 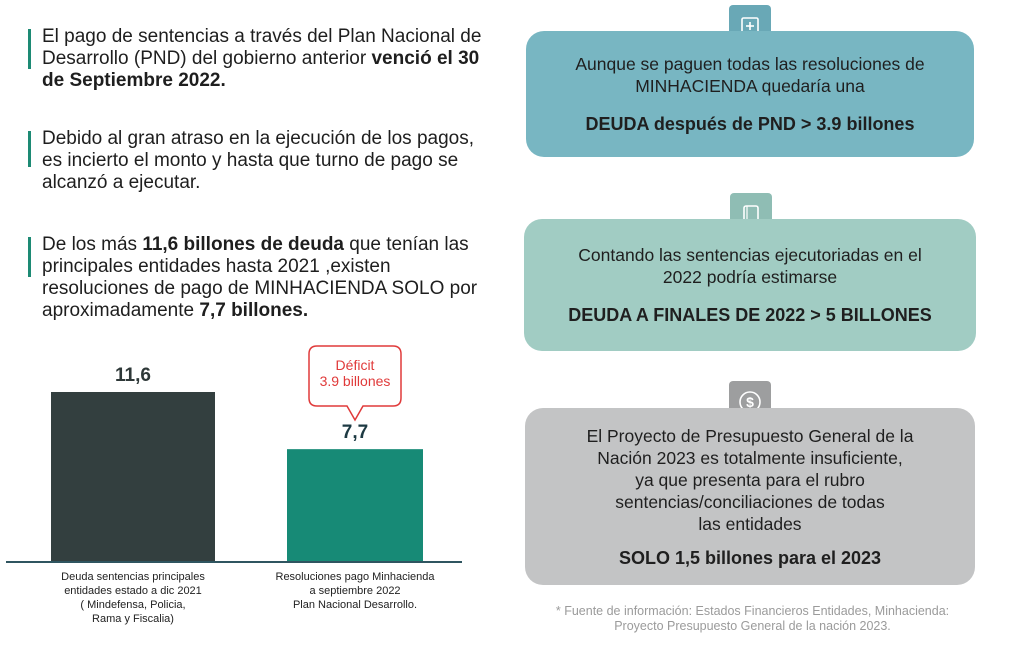 I want to click on box2-strong: DEUDA A FINALES DE 2022 > 5 BILLONES, so click(x=750, y=315).